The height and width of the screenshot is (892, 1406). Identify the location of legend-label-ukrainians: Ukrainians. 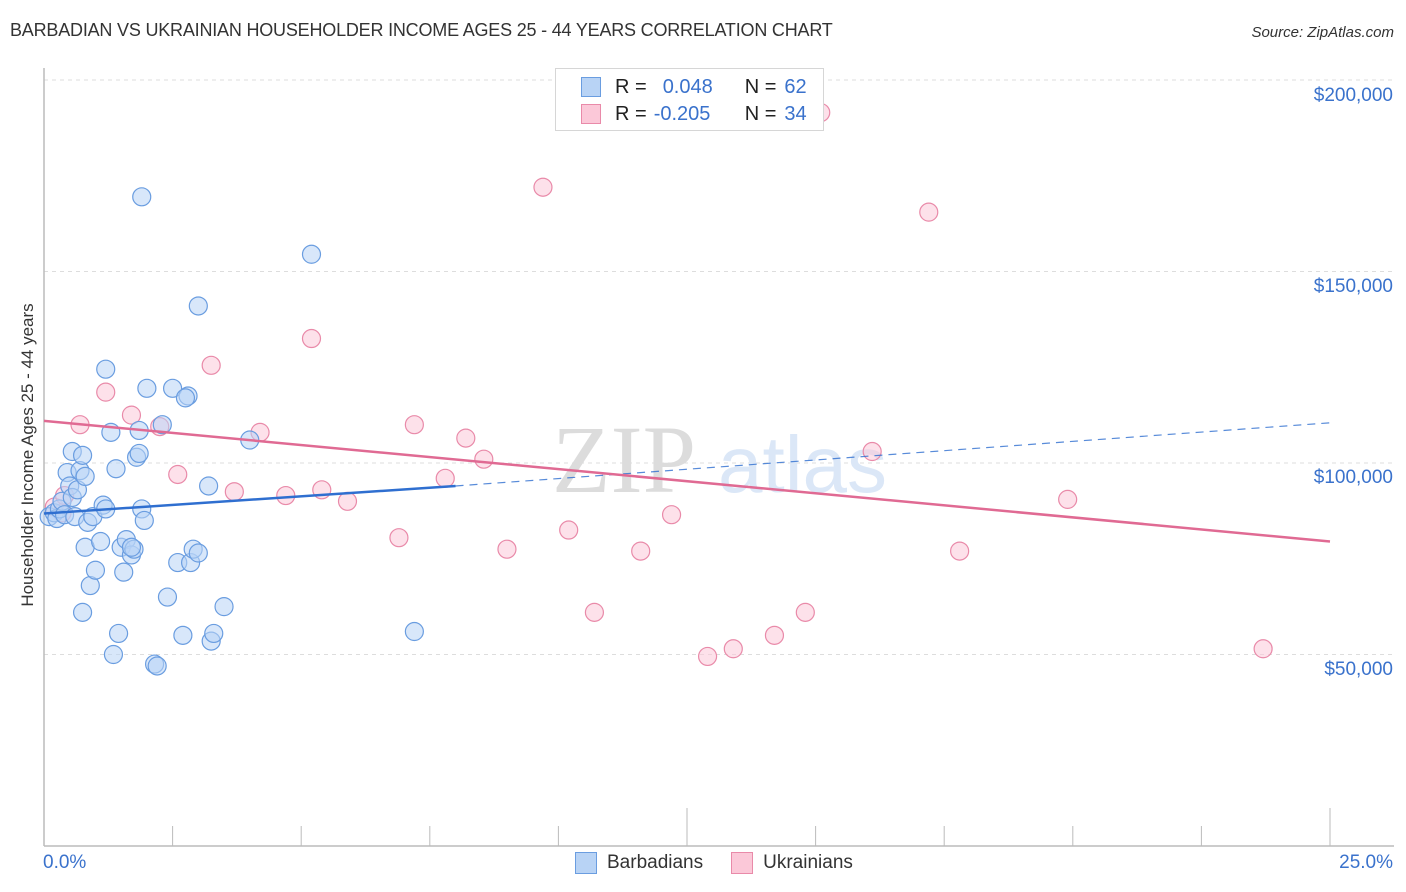
(808, 862).